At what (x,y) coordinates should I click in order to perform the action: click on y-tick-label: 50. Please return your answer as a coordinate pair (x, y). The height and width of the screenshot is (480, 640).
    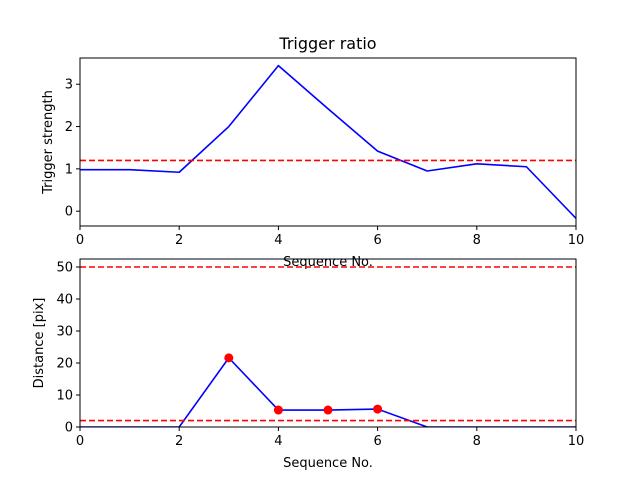
    Looking at the image, I should click on (64, 268).